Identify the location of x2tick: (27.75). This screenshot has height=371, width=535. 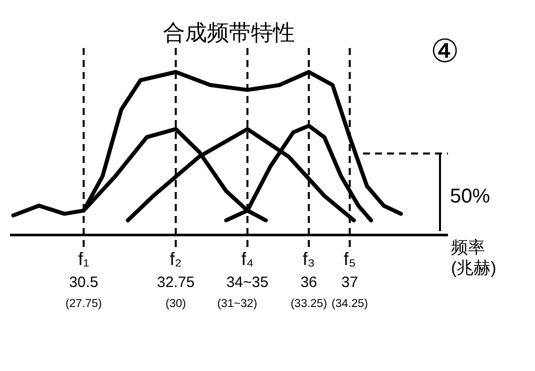
(83, 304).